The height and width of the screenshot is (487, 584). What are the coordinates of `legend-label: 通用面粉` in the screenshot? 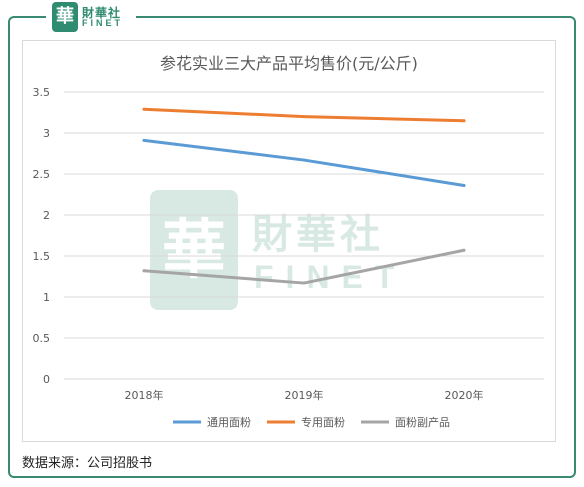 It's located at (229, 422).